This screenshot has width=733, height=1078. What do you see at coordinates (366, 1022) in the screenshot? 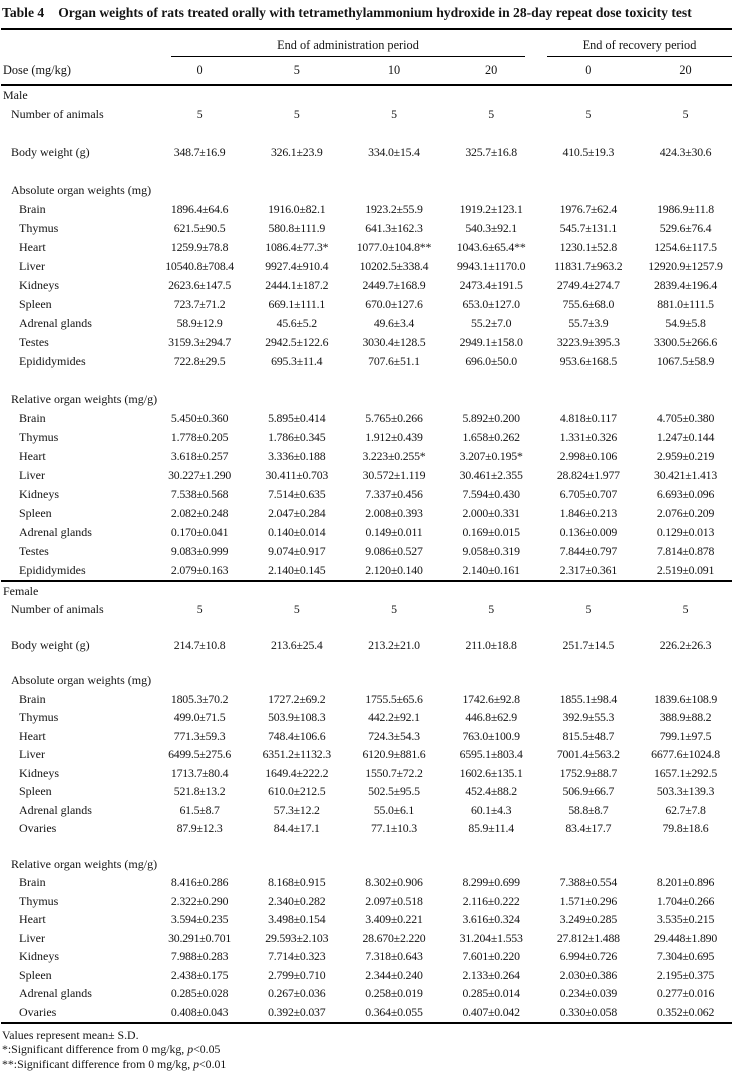
I see `rule-bottom` at bounding box center [366, 1022].